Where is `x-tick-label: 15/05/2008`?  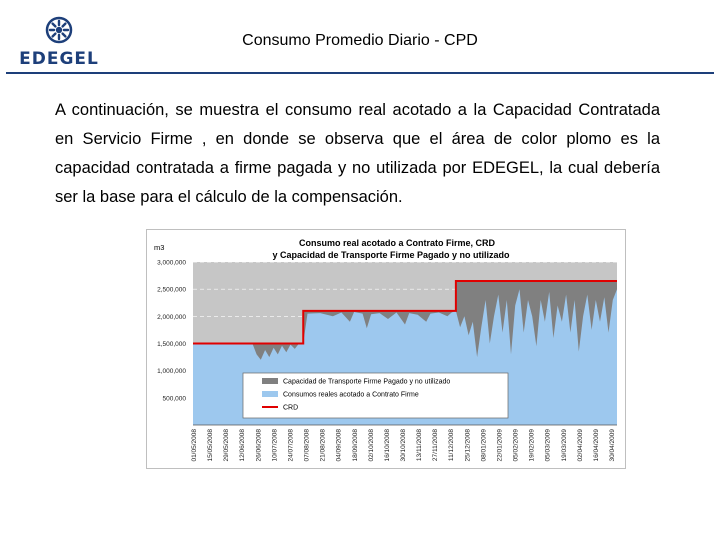 x-tick-label: 15/05/2008 is located at coordinates (210, 445).